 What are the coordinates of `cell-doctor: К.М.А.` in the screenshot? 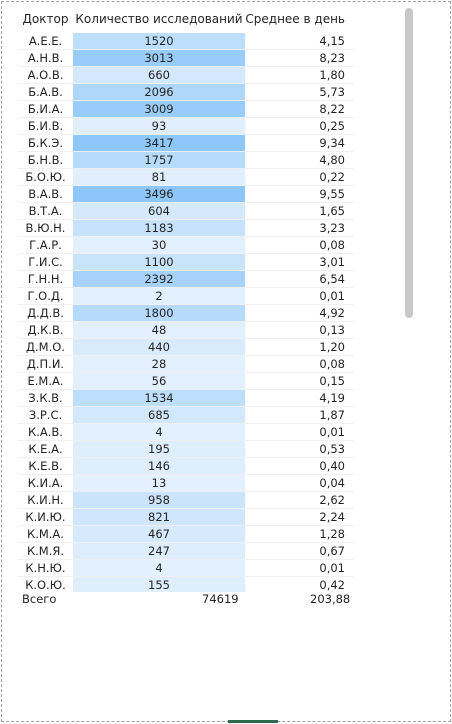 It's located at (45, 534).